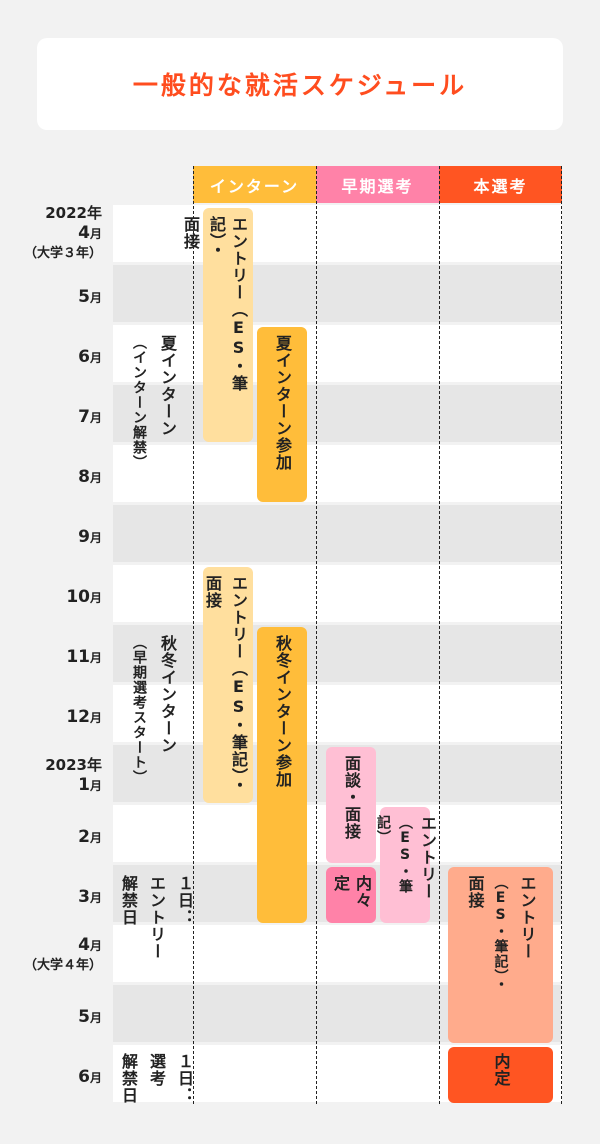  I want to click on note-autumn-internship: 秋冬インターン （早期選考スタート）, so click(153, 710).